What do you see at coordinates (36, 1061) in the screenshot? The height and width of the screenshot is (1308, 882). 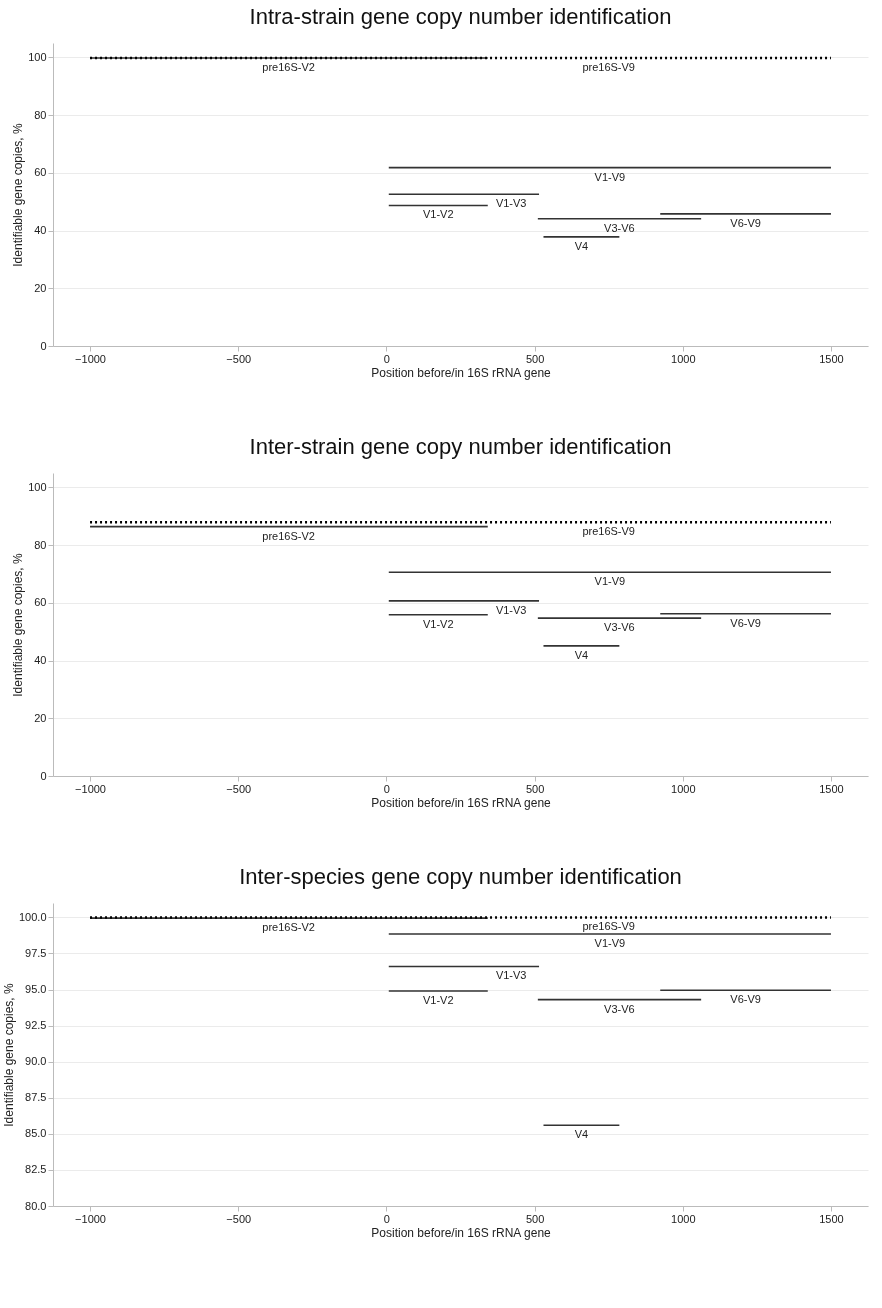 I see `y-tick-label: 90.0` at bounding box center [36, 1061].